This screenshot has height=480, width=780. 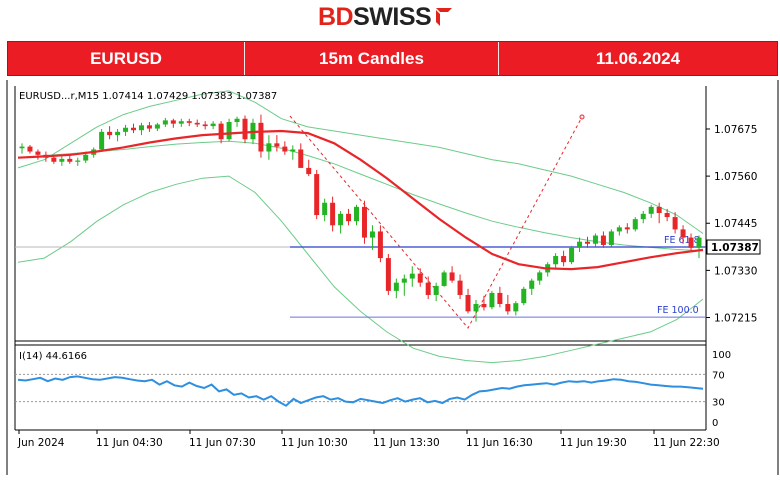 What do you see at coordinates (582, 117) in the screenshot?
I see `fib-anchor-point` at bounding box center [582, 117].